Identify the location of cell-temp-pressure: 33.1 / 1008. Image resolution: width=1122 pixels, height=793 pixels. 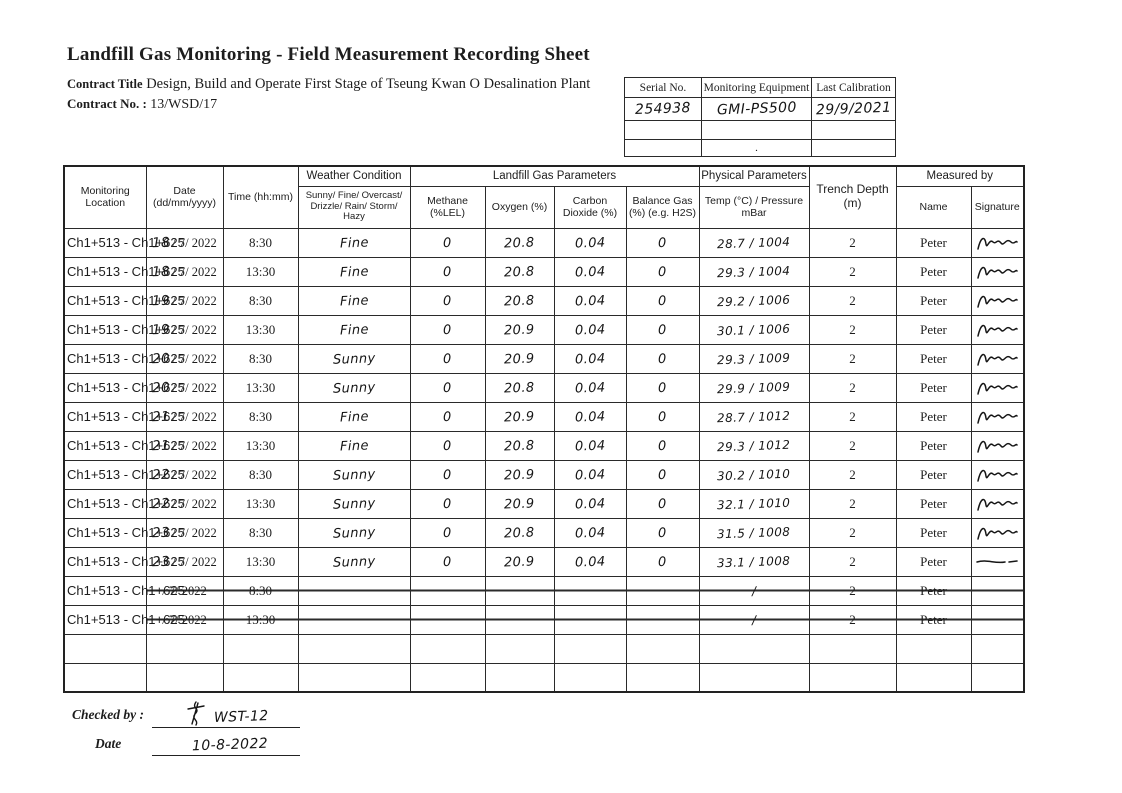
(754, 561).